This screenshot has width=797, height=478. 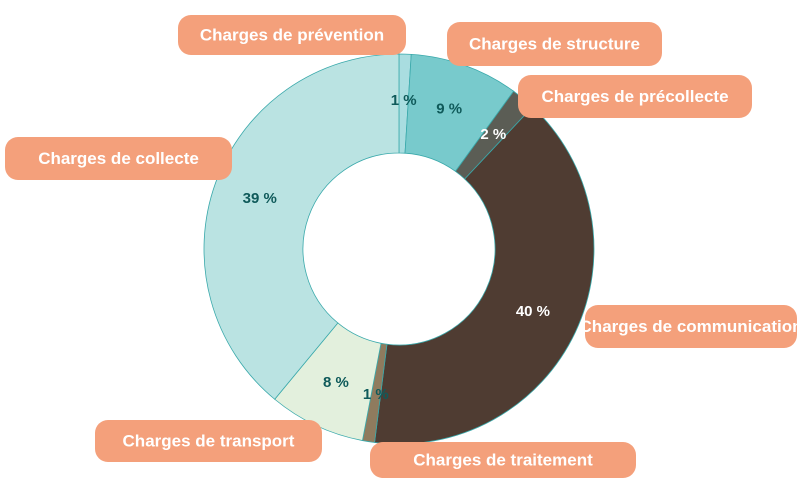 What do you see at coordinates (449, 109) in the screenshot?
I see `value-label: 9 %` at bounding box center [449, 109].